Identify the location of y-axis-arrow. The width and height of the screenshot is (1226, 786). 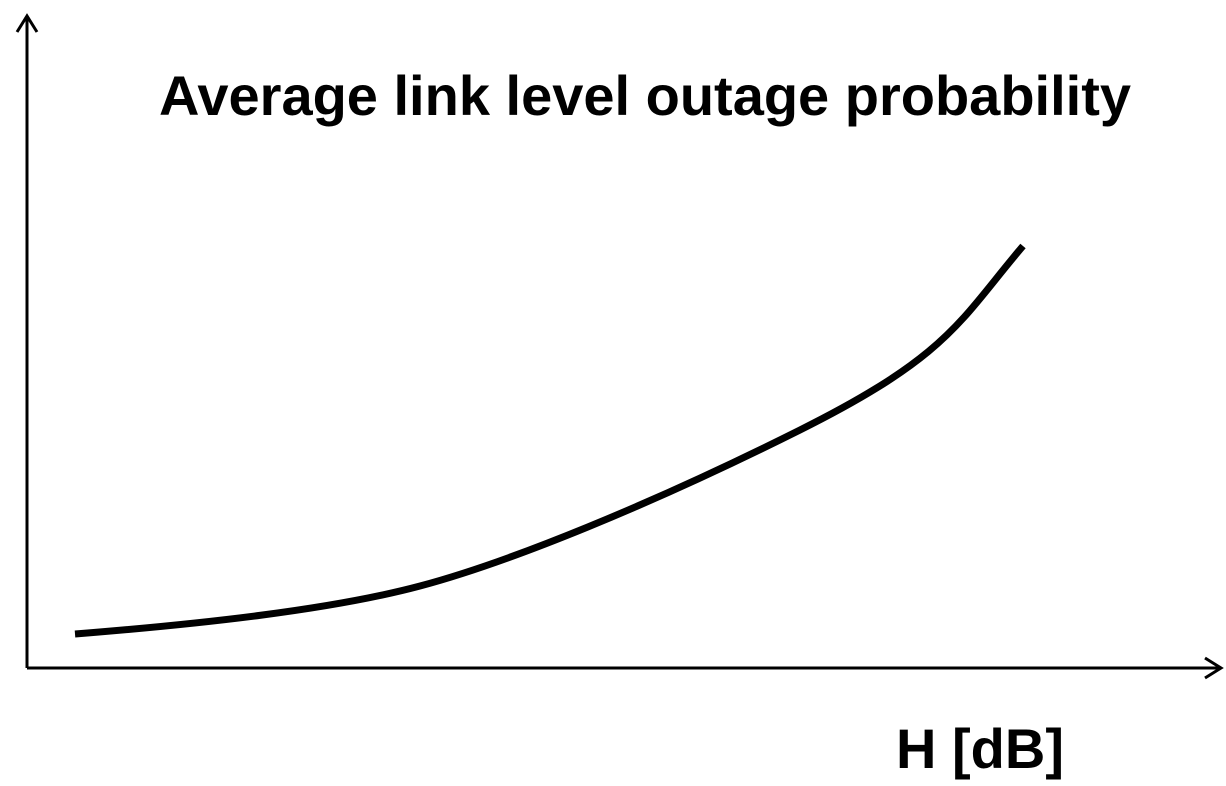
(27, 23).